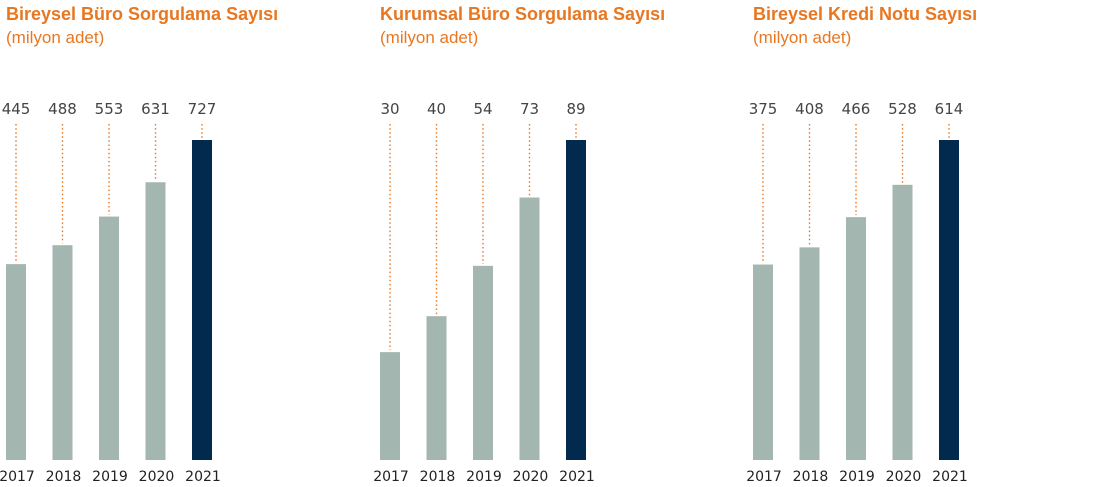 Image resolution: width=1098 pixels, height=487 pixels. Describe the element at coordinates (436, 109) in the screenshot. I see `value-label: 40` at that location.